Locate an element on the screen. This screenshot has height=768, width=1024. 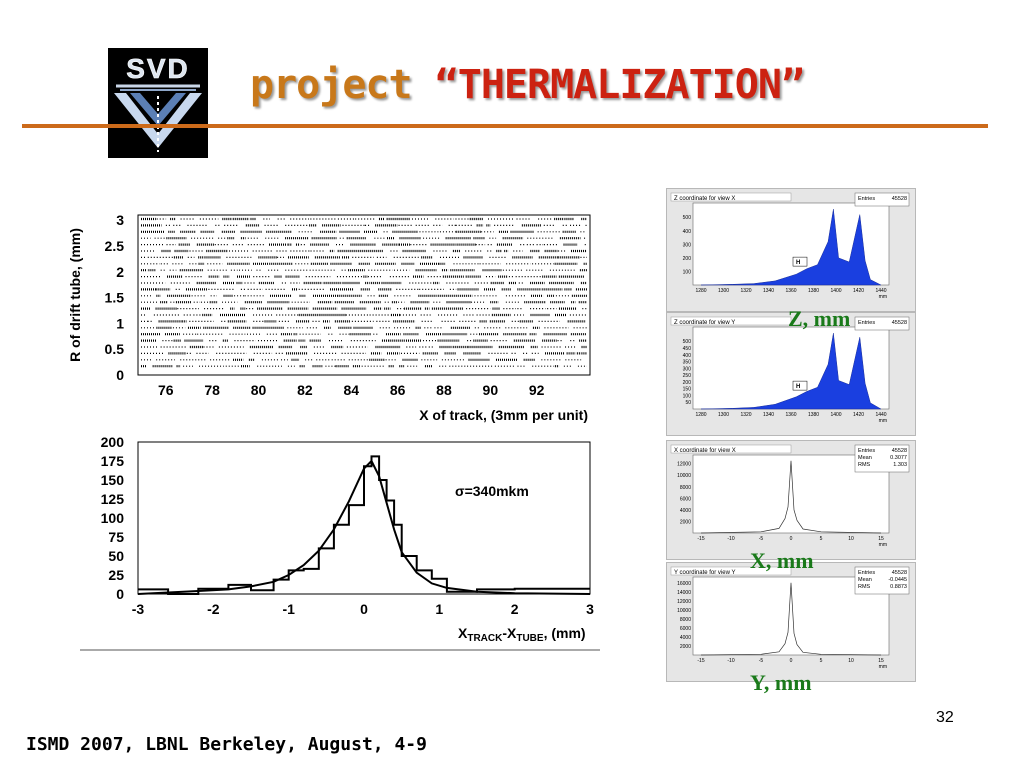
panel-x-tick: -10 is located at coordinates (730, 539).